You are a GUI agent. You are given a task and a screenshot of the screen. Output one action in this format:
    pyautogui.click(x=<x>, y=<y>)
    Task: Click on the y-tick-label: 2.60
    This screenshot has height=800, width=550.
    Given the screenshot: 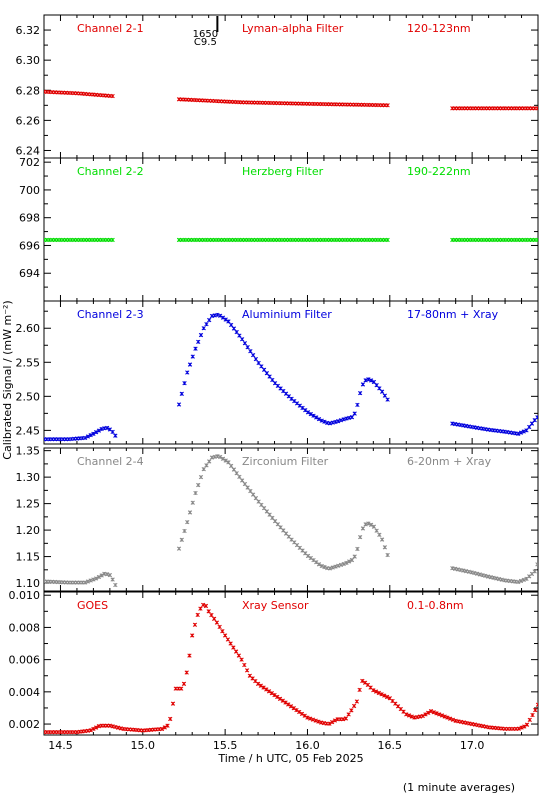 What is the action you would take?
    pyautogui.click(x=28, y=328)
    